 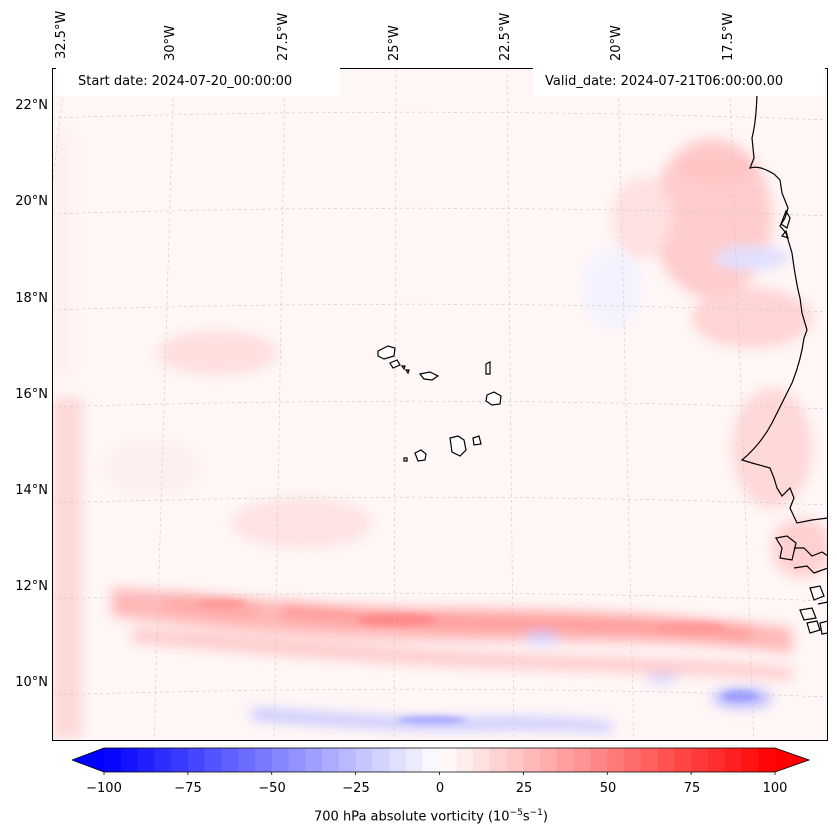 What do you see at coordinates (198, 82) in the screenshot?
I see `start-date-label: Start date: 2024-07-20_00:00:00` at bounding box center [198, 82].